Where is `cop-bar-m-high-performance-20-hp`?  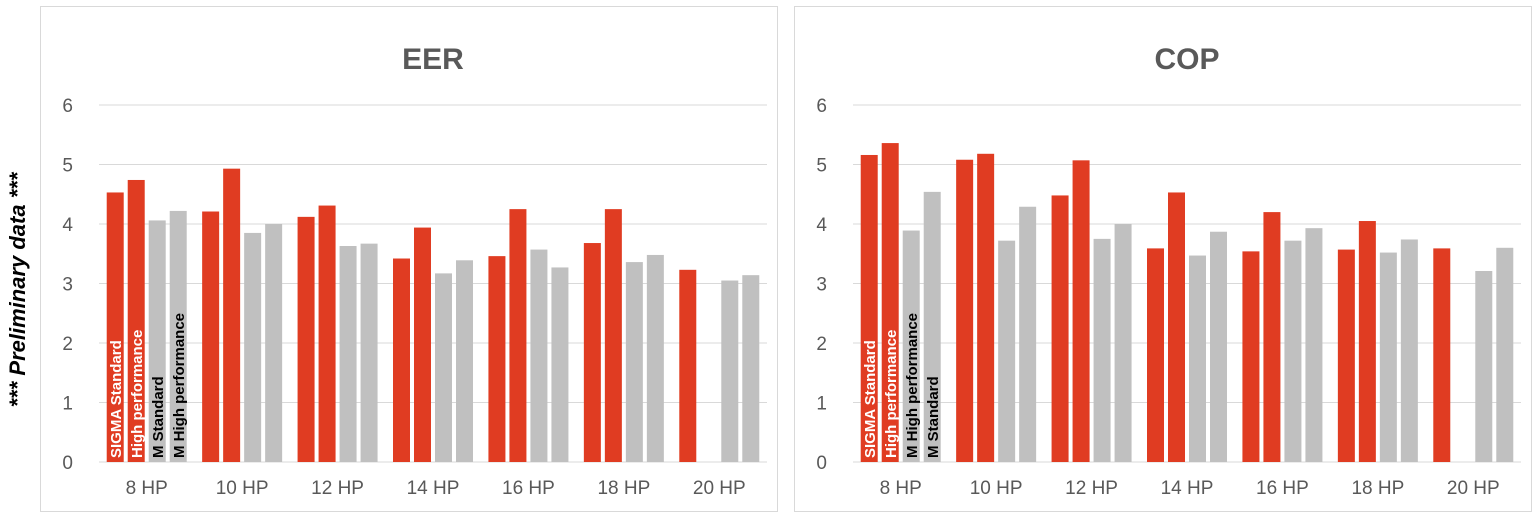 cop-bar-m-high-performance-20-hp is located at coordinates (1484, 366).